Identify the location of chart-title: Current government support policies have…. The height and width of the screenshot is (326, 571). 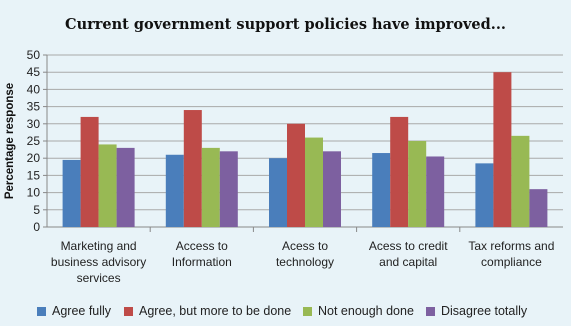
(285, 24).